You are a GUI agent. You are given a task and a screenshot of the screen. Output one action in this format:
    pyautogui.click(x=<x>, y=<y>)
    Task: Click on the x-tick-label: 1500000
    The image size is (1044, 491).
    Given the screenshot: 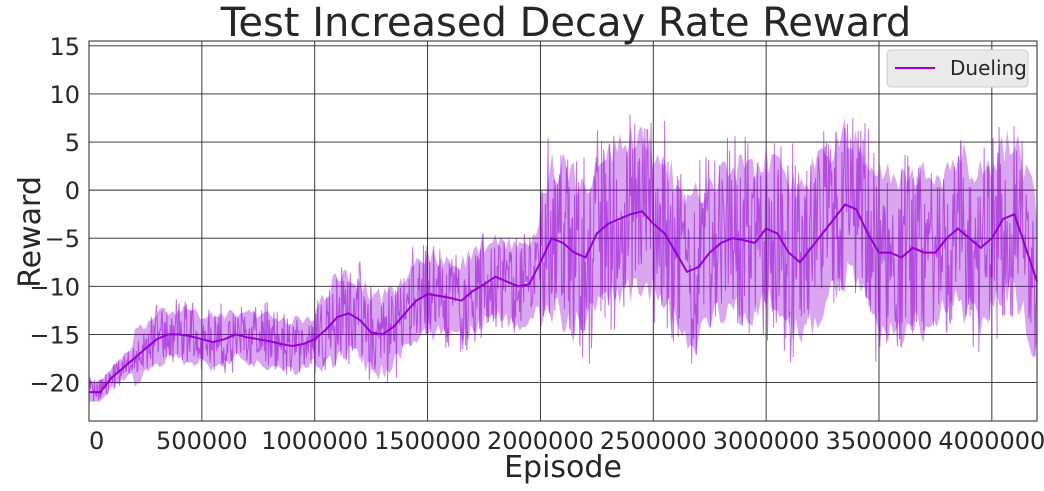 What is the action you would take?
    pyautogui.click(x=427, y=441)
    